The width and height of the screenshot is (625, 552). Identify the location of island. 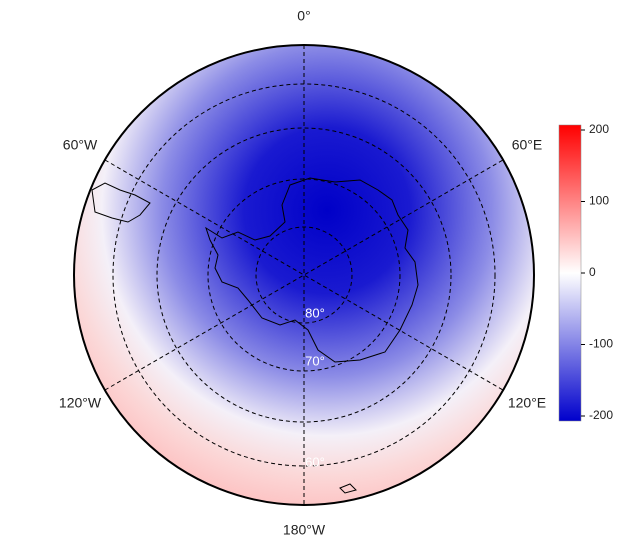
(348, 488).